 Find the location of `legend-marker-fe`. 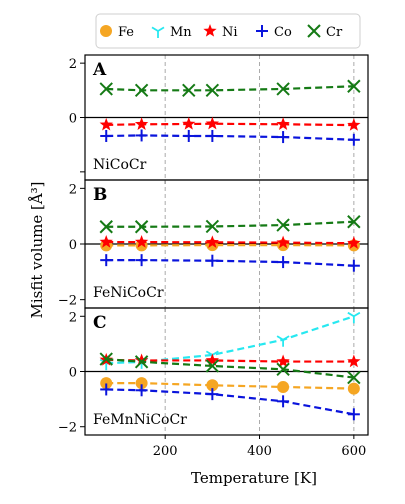

legend-marker-fe is located at coordinates (106, 31).